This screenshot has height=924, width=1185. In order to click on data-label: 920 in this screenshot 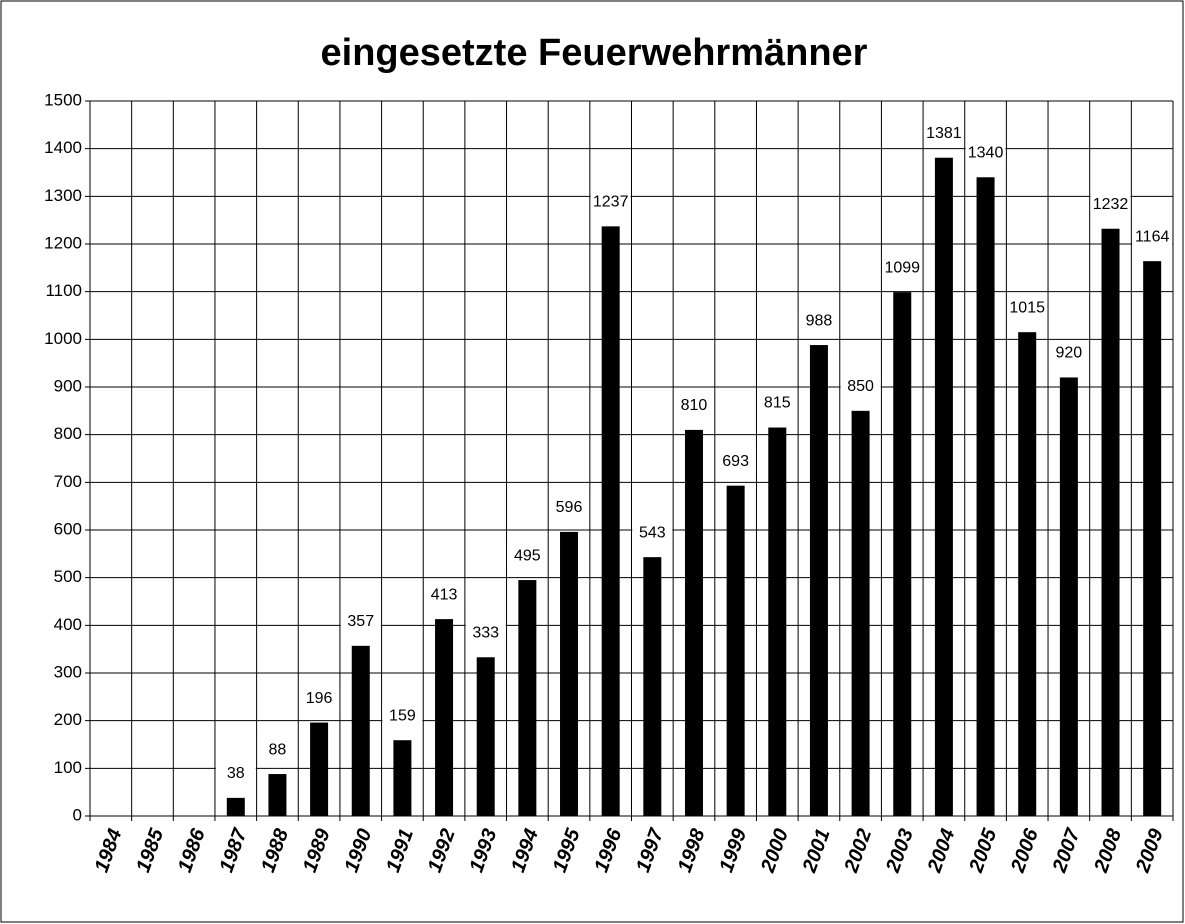, I will do `click(1069, 353)`.